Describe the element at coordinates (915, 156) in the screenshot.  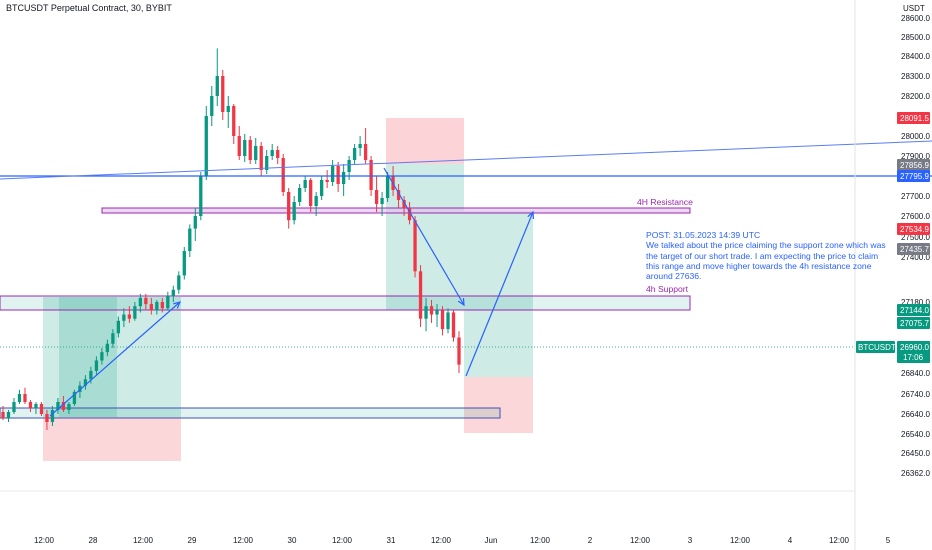
I see `y-tick-label: 27900.0` at that location.